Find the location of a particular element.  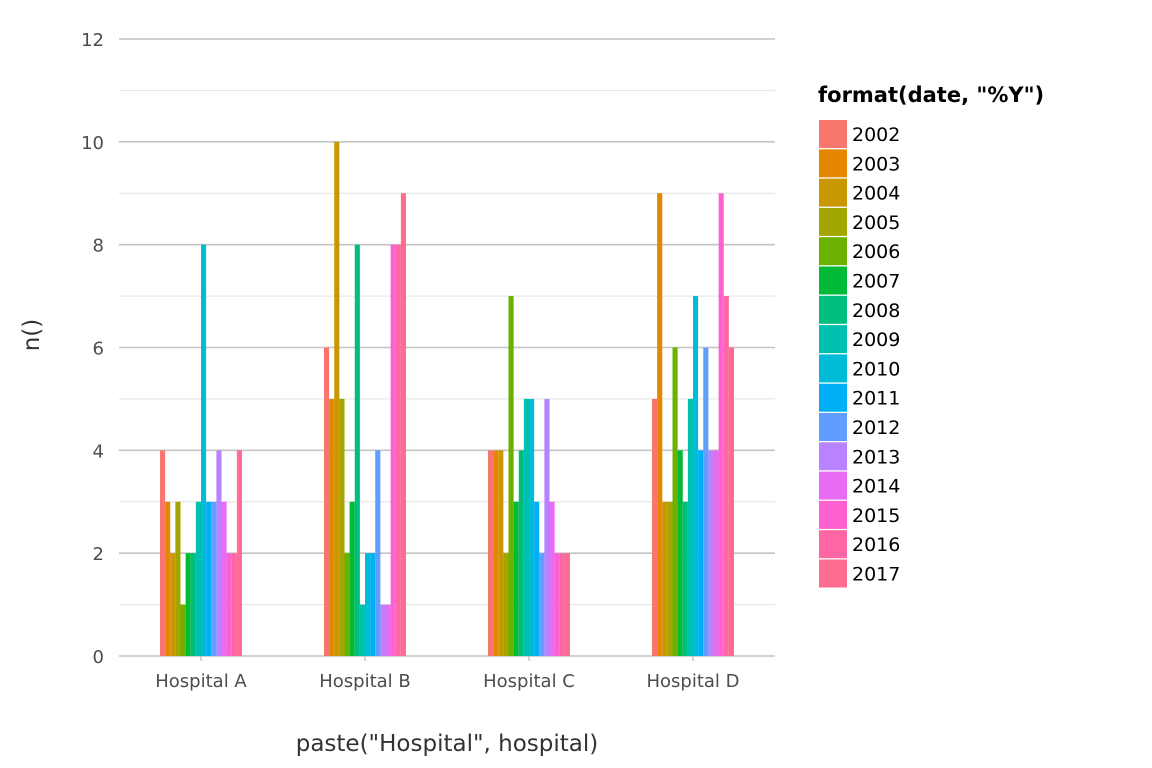

legend-item: 2016 is located at coordinates (859, 544).